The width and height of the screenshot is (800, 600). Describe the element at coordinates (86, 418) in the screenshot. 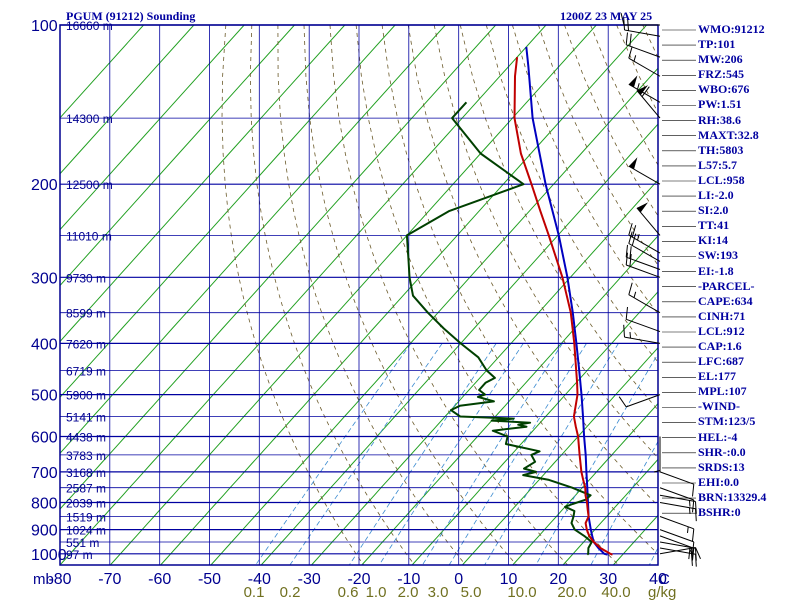

I see `height-label: 5141 m` at that location.